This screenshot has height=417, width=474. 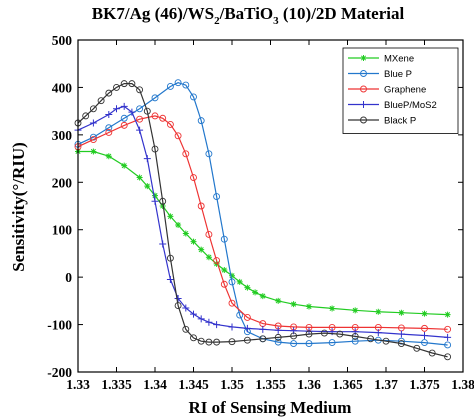 I want to click on legend-entry: Graphene, so click(x=387, y=90).